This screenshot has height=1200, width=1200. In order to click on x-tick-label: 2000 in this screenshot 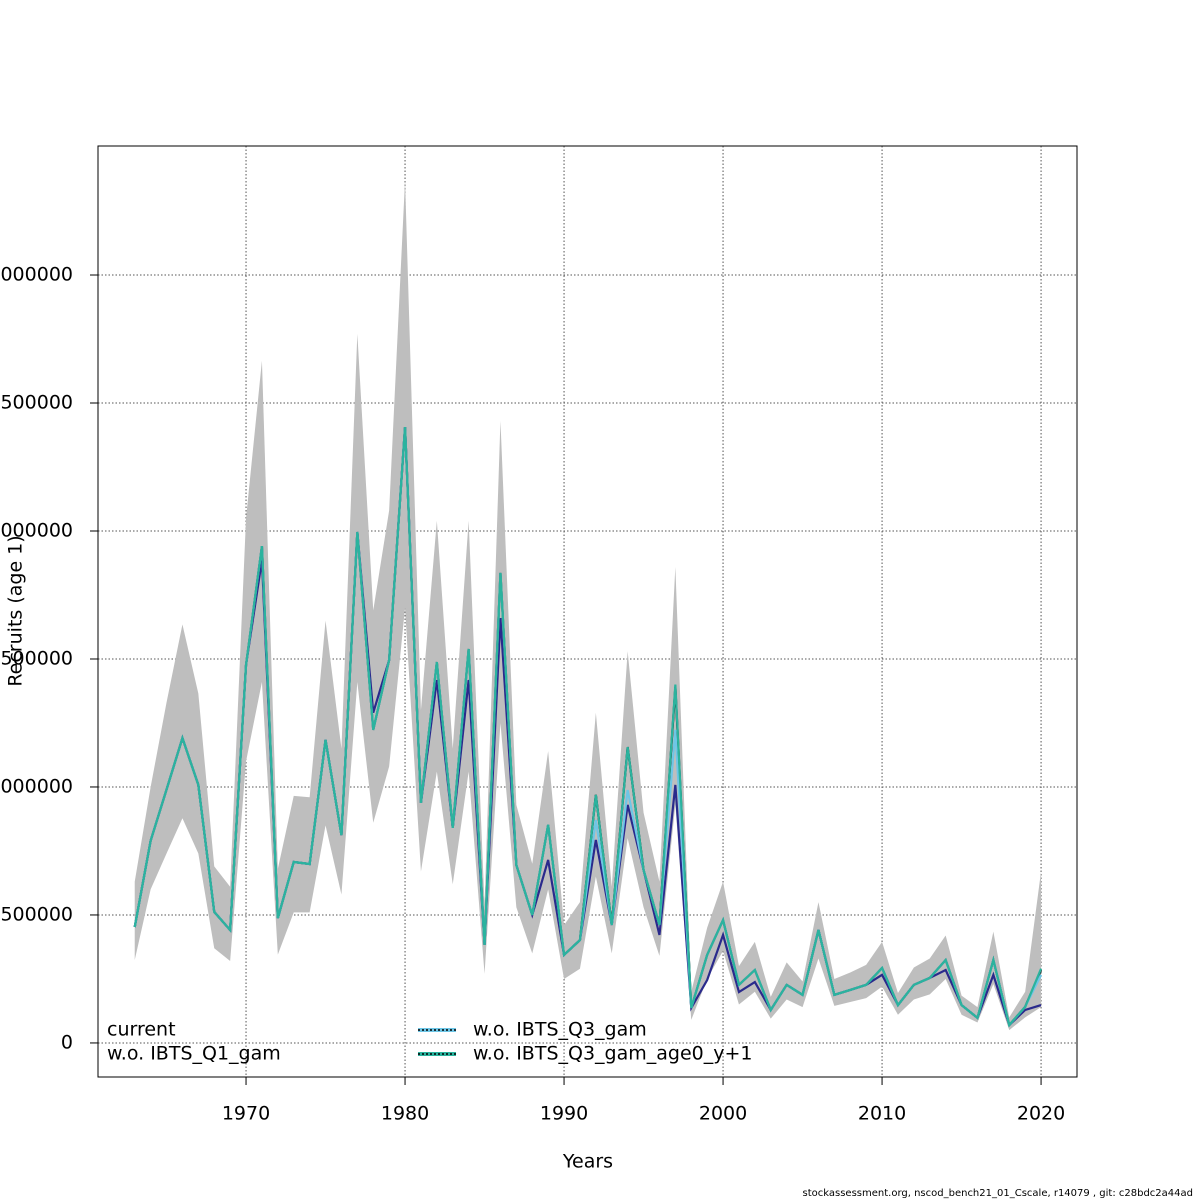, I will do `click(723, 1114)`.